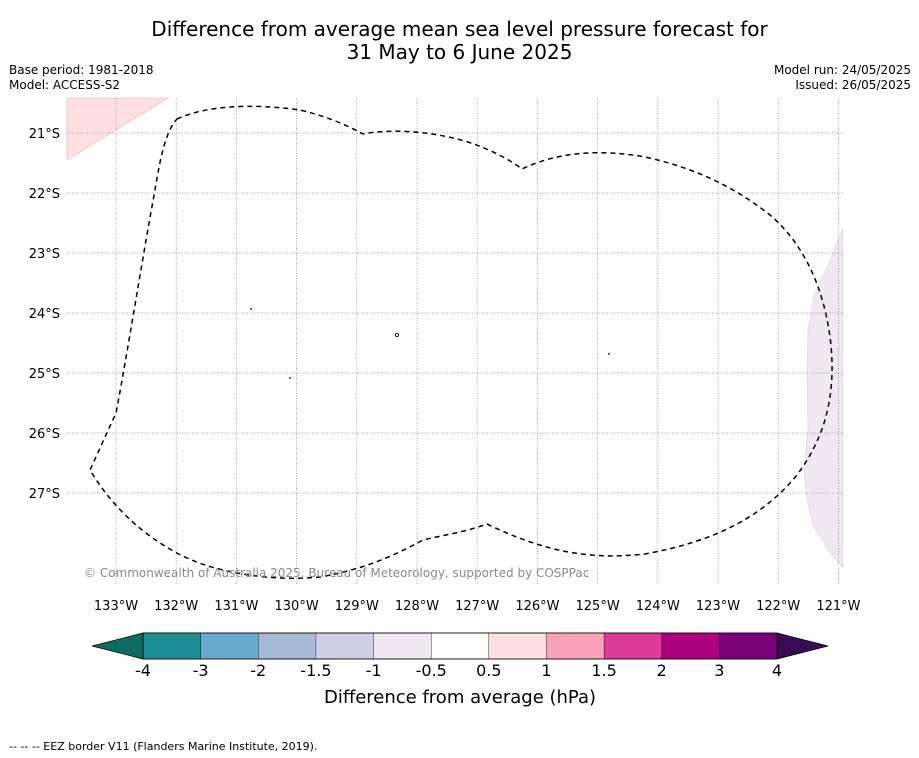  Describe the element at coordinates (44, 134) in the screenshot. I see `latitude-label: 21°S` at that location.